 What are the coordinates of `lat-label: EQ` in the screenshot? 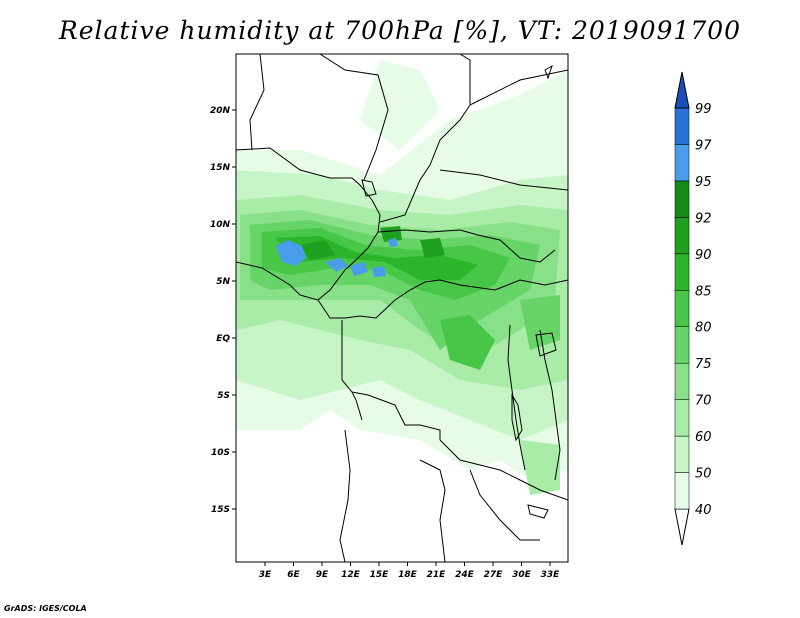 It's located at (223, 339).